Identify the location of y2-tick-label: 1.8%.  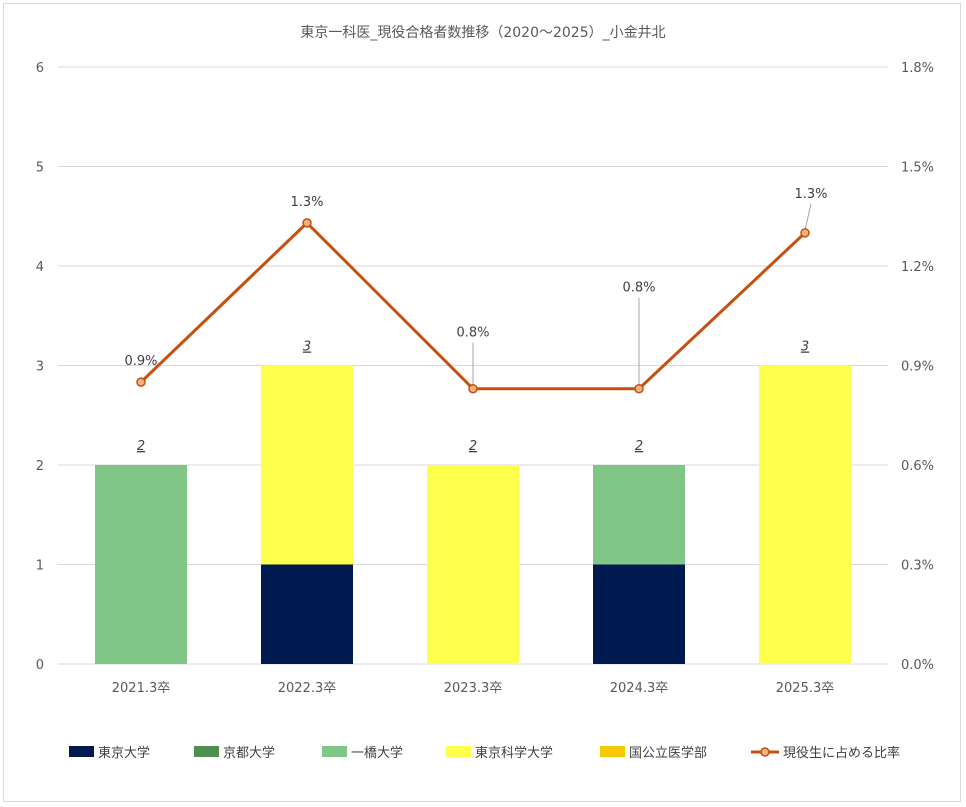
(917, 68).